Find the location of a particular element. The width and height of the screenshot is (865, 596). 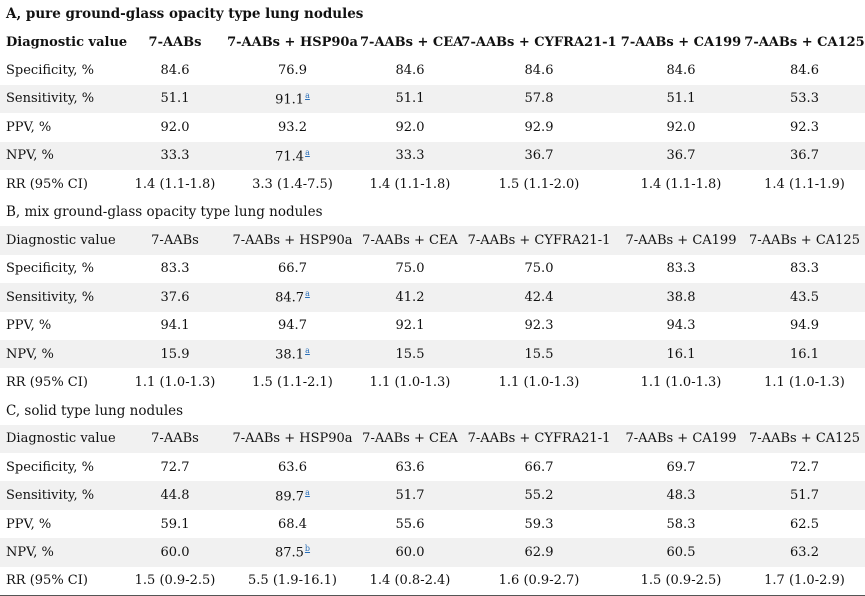

table-cell: 62.5 is located at coordinates (804, 524).